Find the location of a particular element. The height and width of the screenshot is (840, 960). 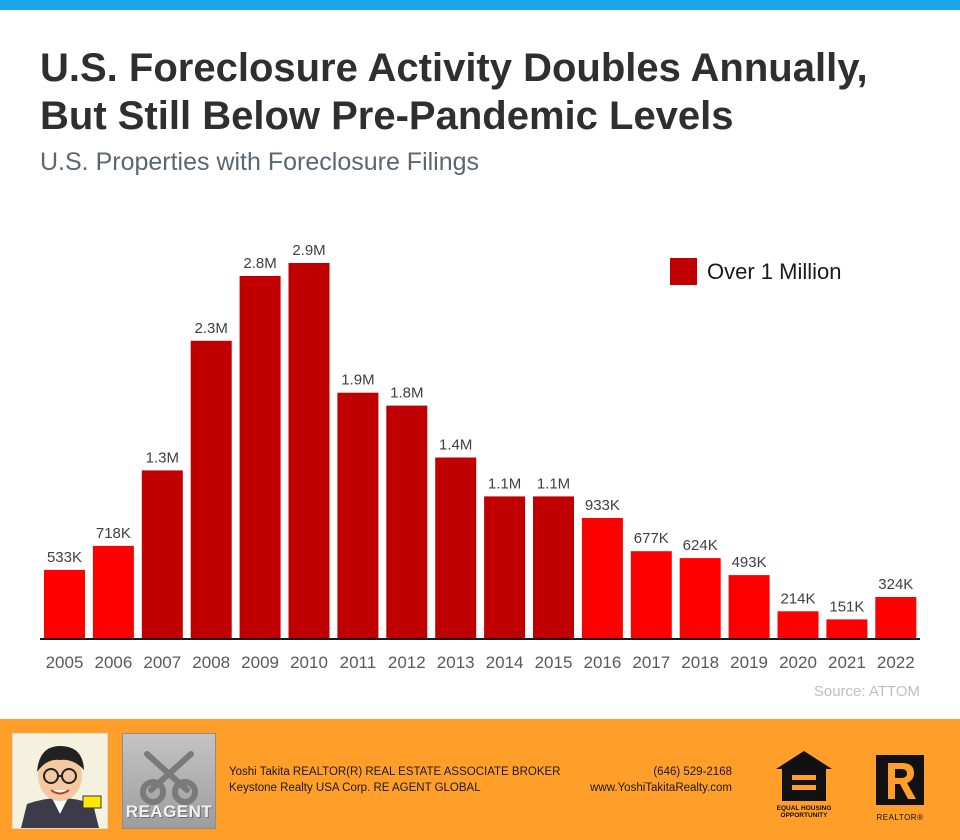

value-label-2017: 677K is located at coordinates (651, 538).